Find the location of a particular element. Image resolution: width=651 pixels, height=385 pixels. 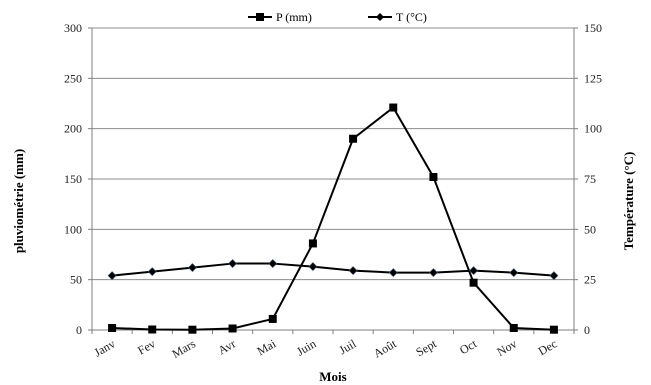

left-tick-label: 300 is located at coordinates (73, 28).